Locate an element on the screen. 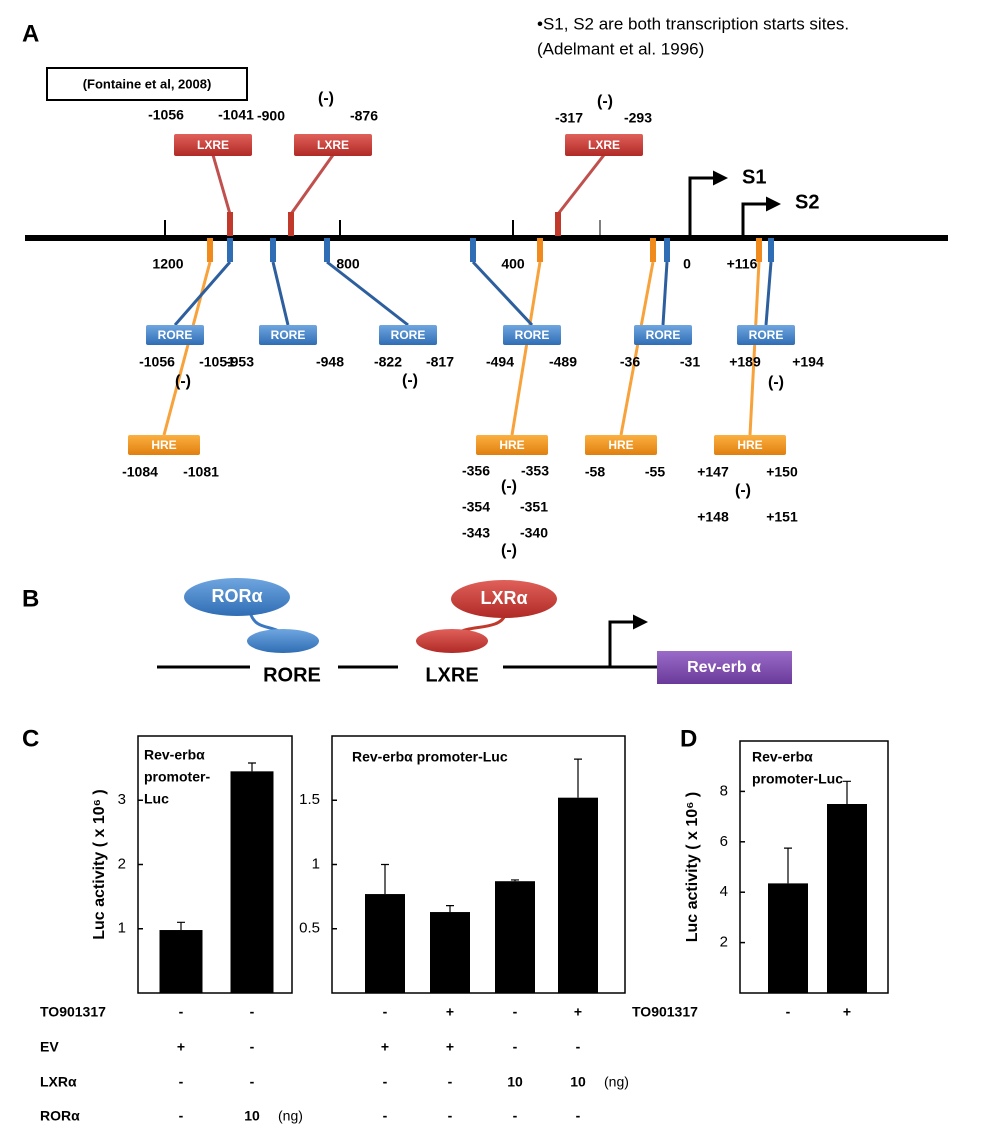 This screenshot has height=1134, width=987. position: -489 is located at coordinates (563, 362).